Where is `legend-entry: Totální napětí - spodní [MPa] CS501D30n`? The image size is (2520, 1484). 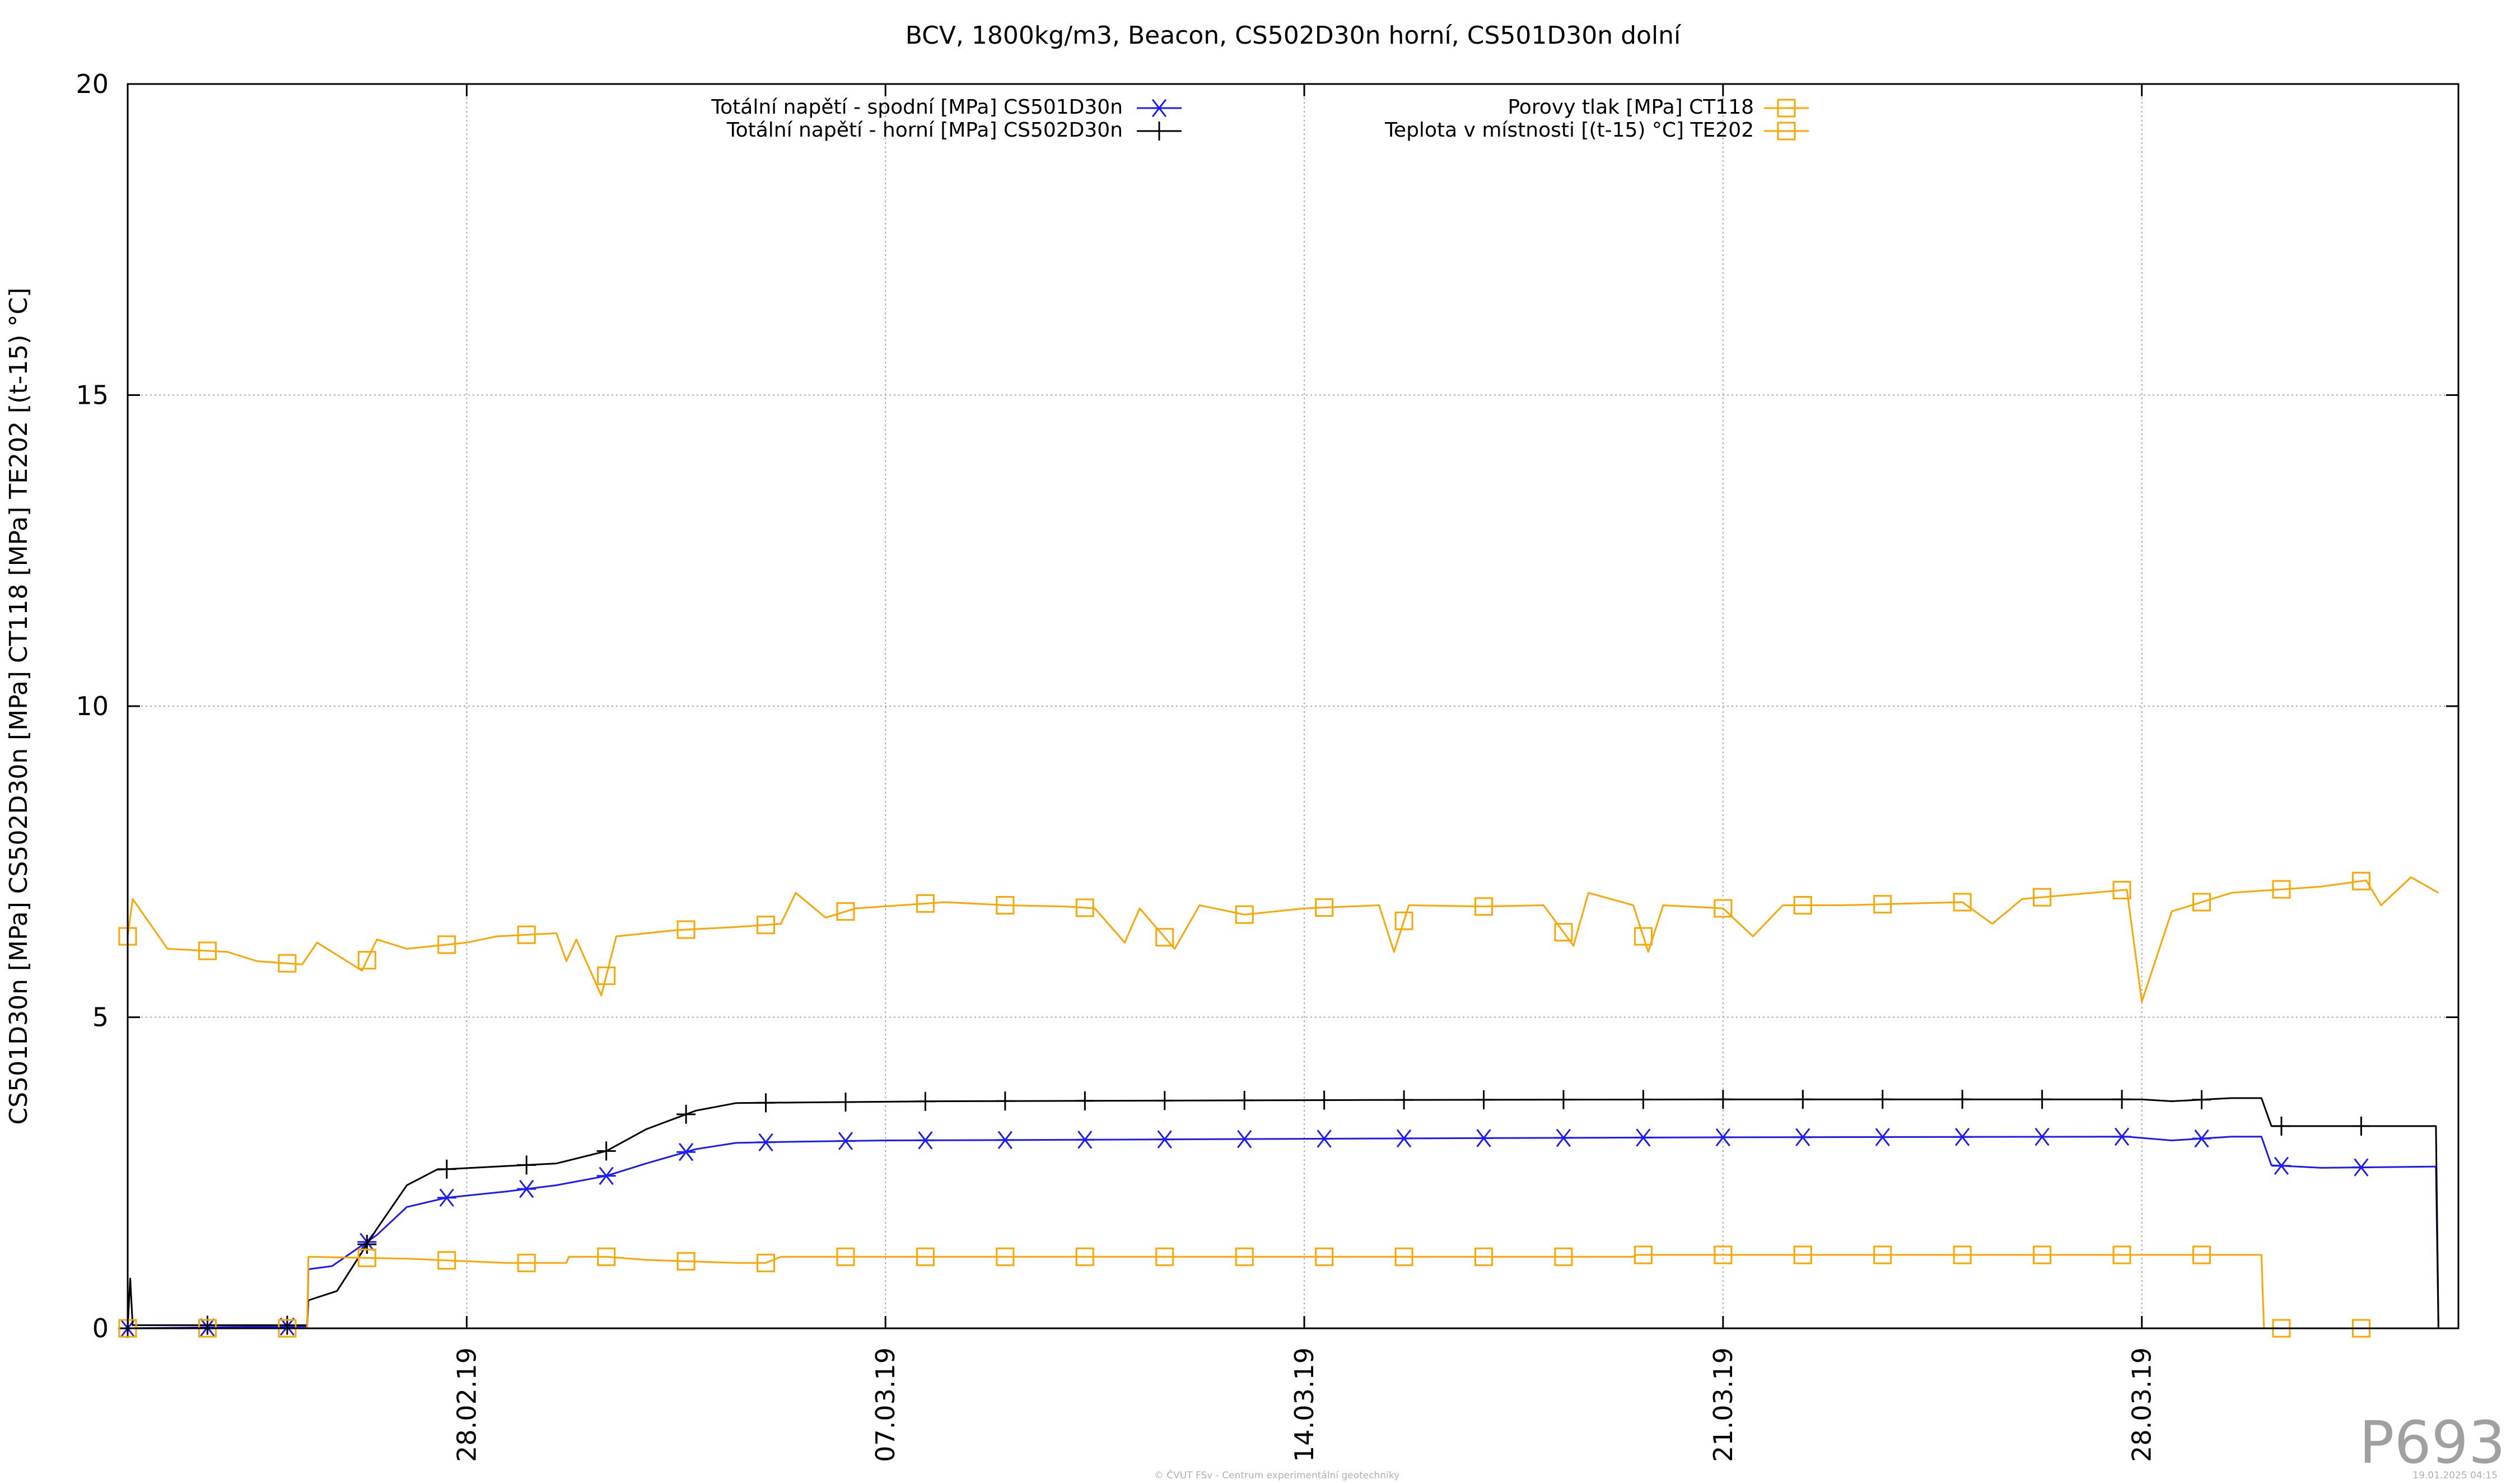
legend-entry: Totální napětí - spodní [MPa] CS501D30n is located at coordinates (947, 108).